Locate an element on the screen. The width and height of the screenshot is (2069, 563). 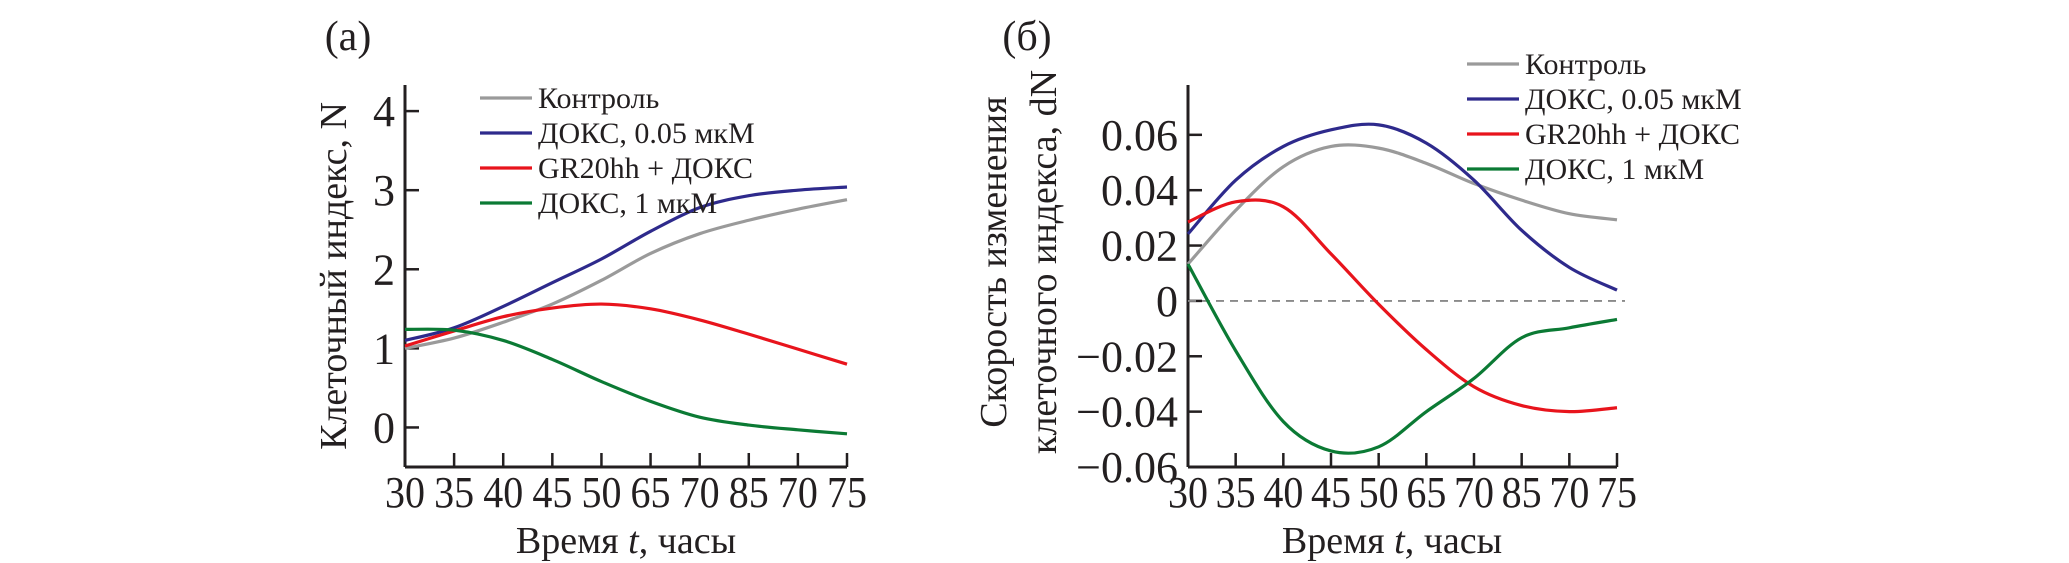
y-tick-label: 0.02 is located at coordinates (1139, 246).